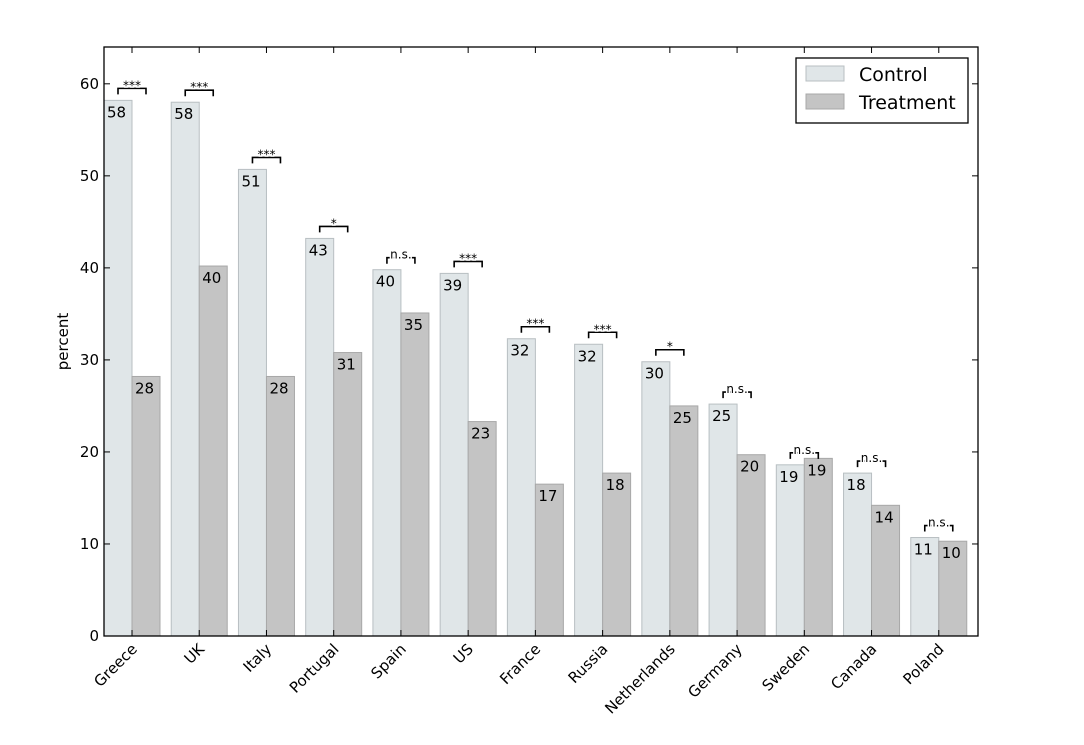 The image size is (1084, 745). What do you see at coordinates (602, 335) in the screenshot?
I see `significance-bracket-russia` at bounding box center [602, 335].